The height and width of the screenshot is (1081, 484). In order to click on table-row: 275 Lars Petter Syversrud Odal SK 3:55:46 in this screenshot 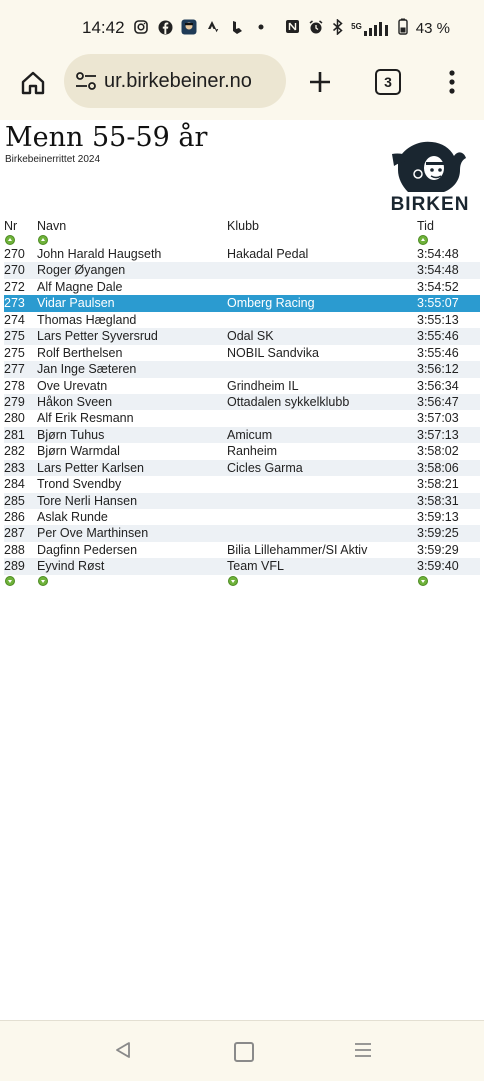, I will do `click(242, 336)`.